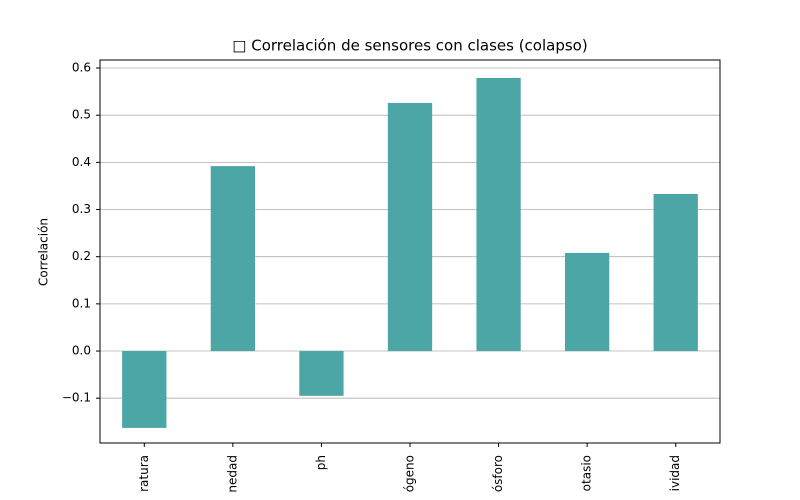 Image resolution: width=800 pixels, height=500 pixels. Describe the element at coordinates (410, 473) in the screenshot. I see `x-tick-label: ógeno` at that location.